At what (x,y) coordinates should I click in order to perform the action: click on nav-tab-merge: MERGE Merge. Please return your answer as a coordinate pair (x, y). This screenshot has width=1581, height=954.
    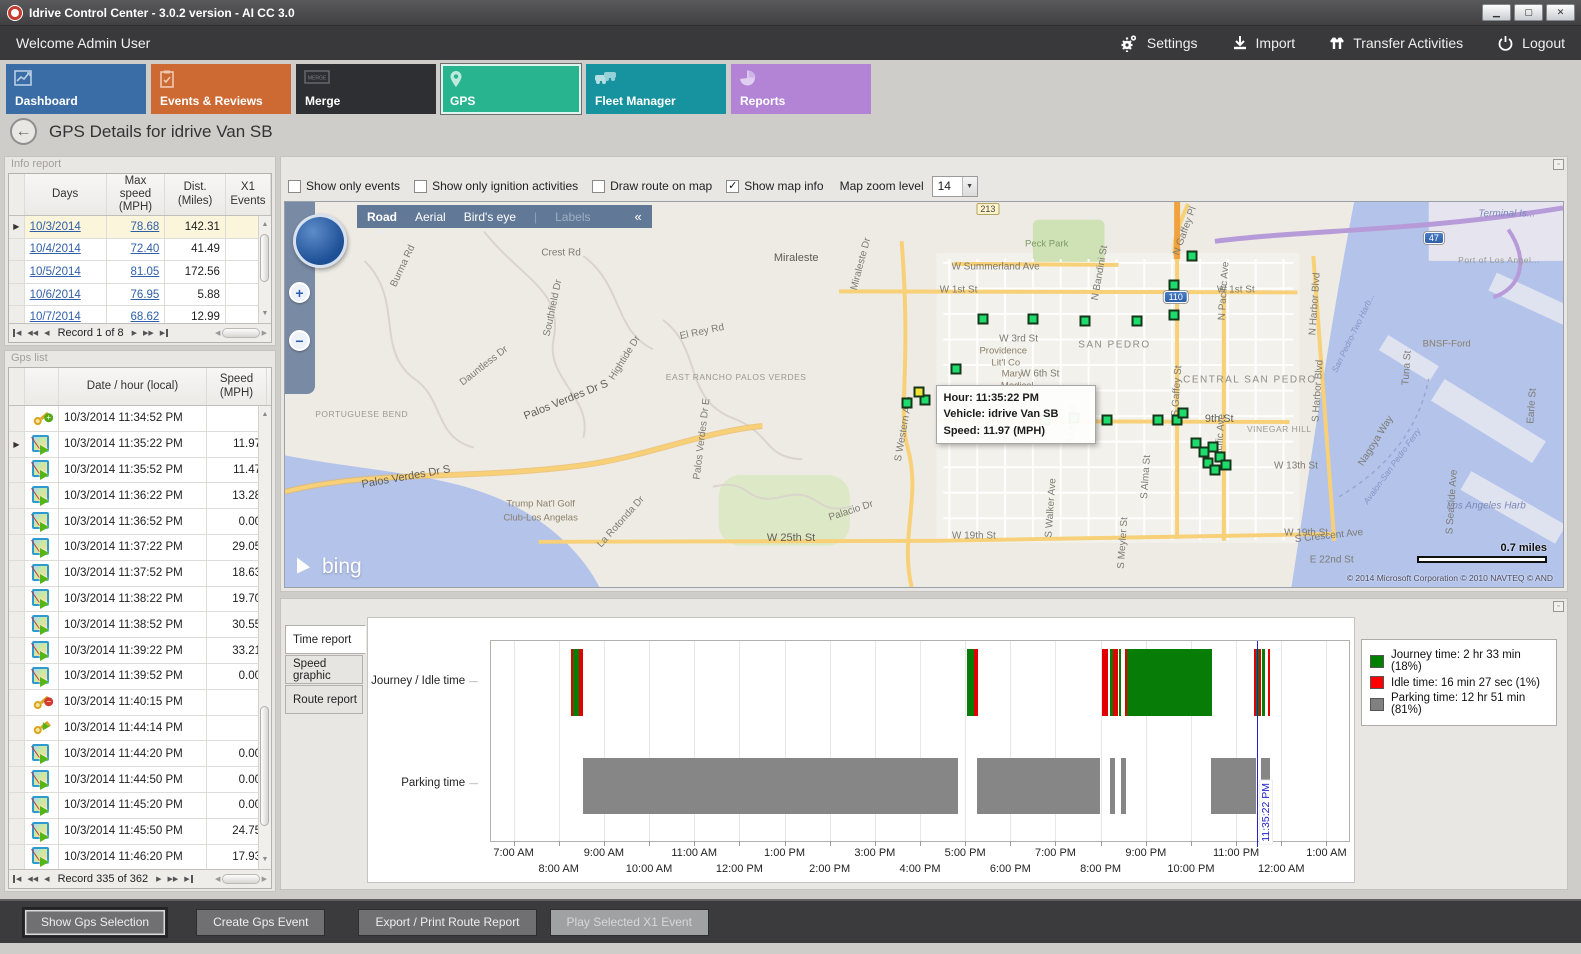
    Looking at the image, I should click on (366, 89).